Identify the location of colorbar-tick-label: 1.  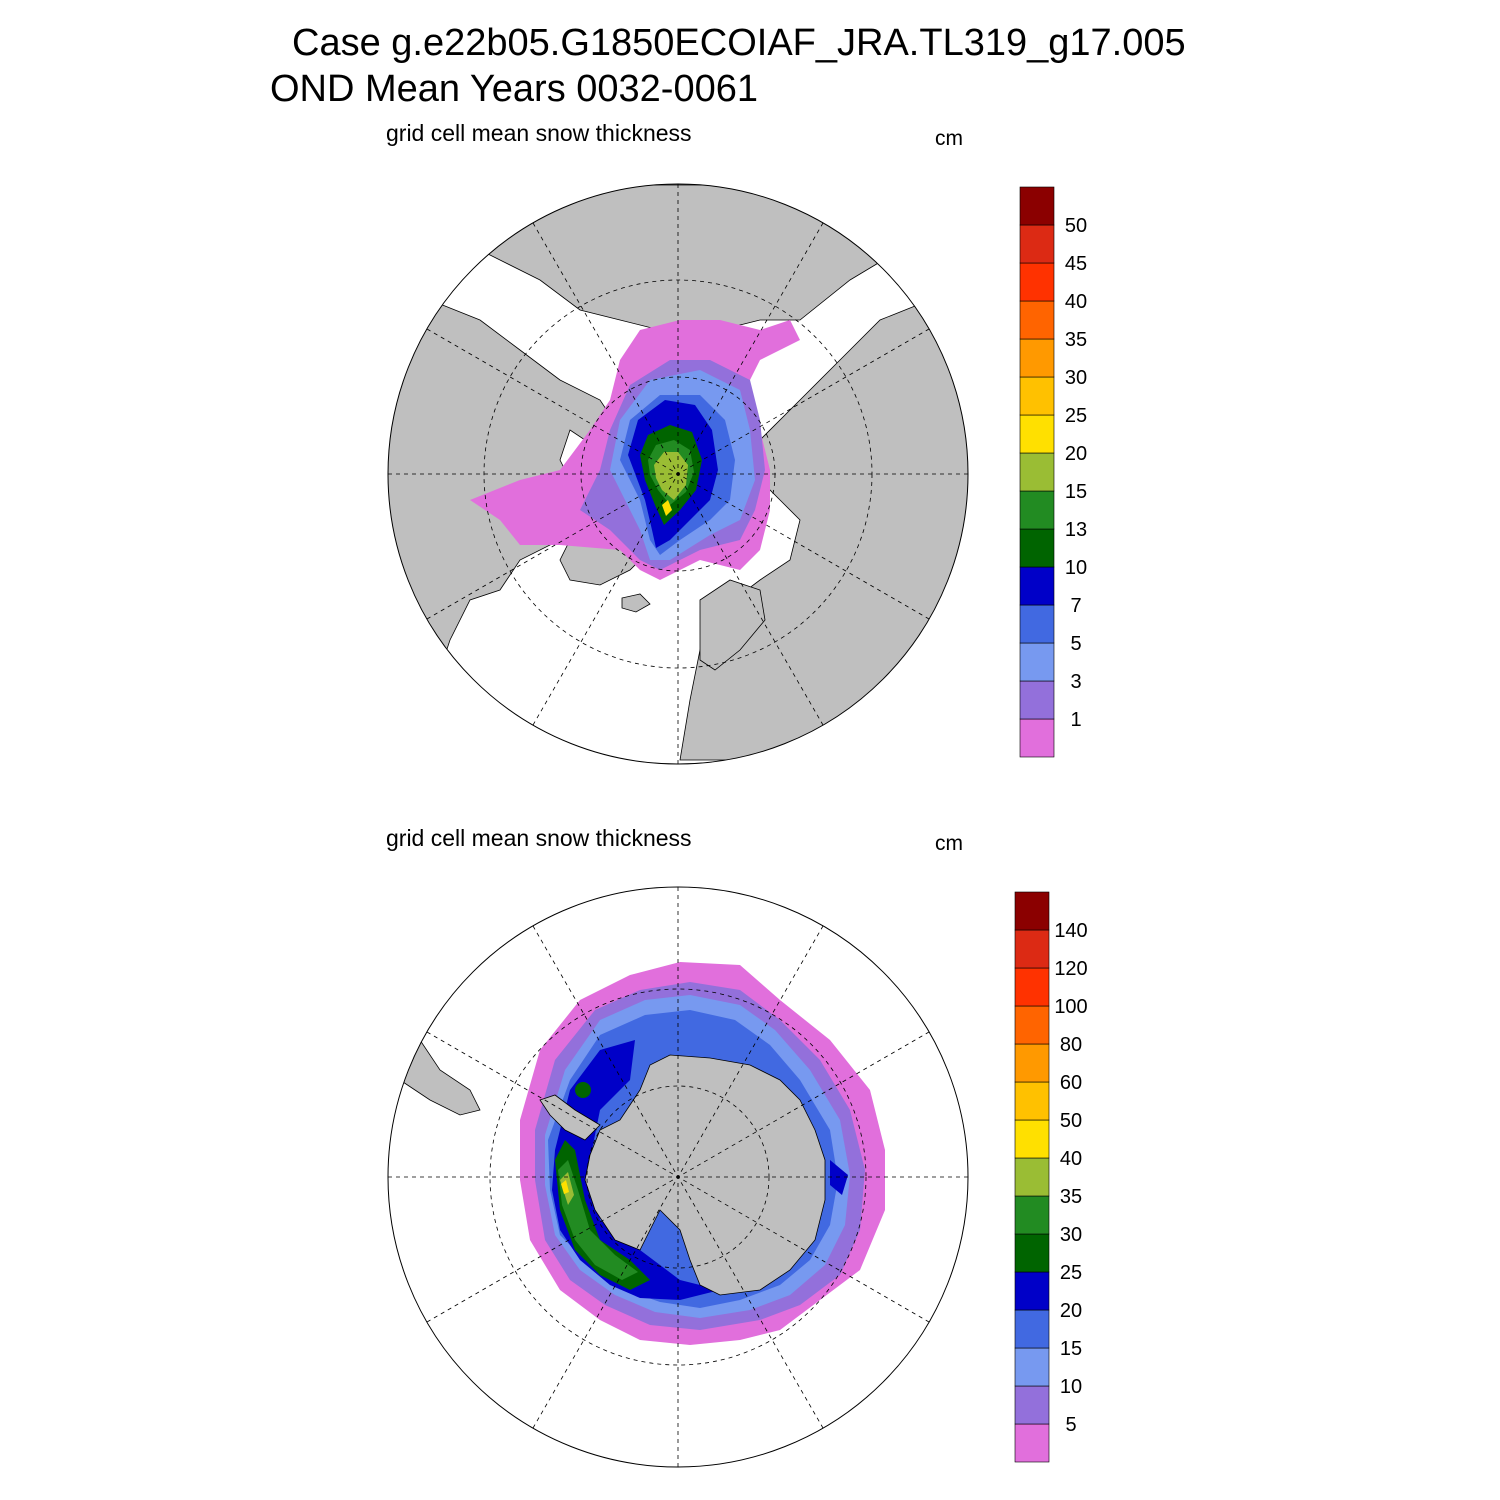
(1075, 720).